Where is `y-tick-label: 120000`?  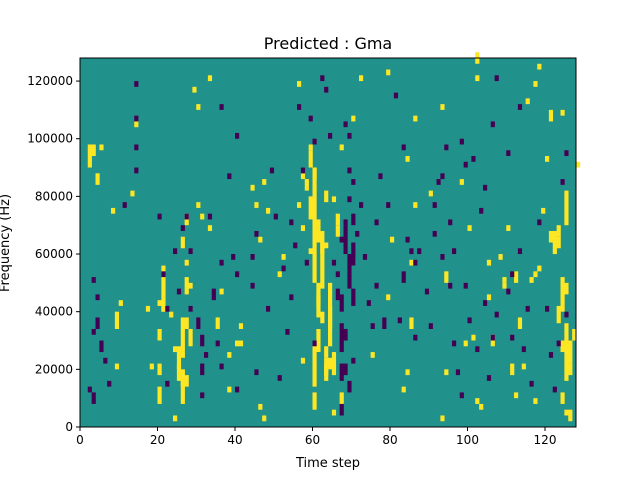 y-tick-label: 120000 is located at coordinates (50, 81).